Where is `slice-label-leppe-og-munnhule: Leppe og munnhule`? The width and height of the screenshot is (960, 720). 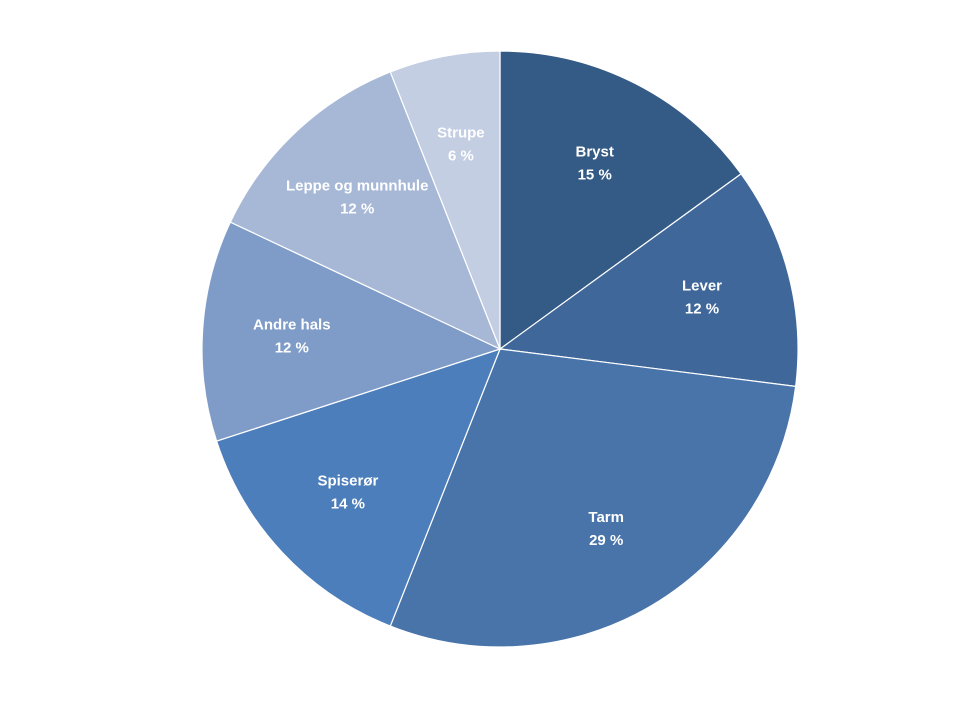
slice-label-leppe-og-munnhule: Leppe og munnhule is located at coordinates (357, 185).